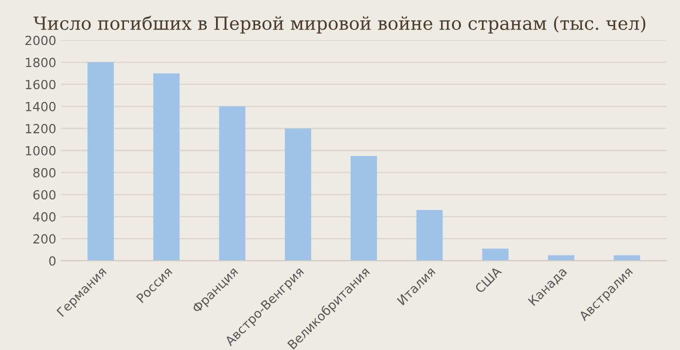  Describe the element at coordinates (44, 173) in the screenshot. I see `y-tick-label: 800` at that location.